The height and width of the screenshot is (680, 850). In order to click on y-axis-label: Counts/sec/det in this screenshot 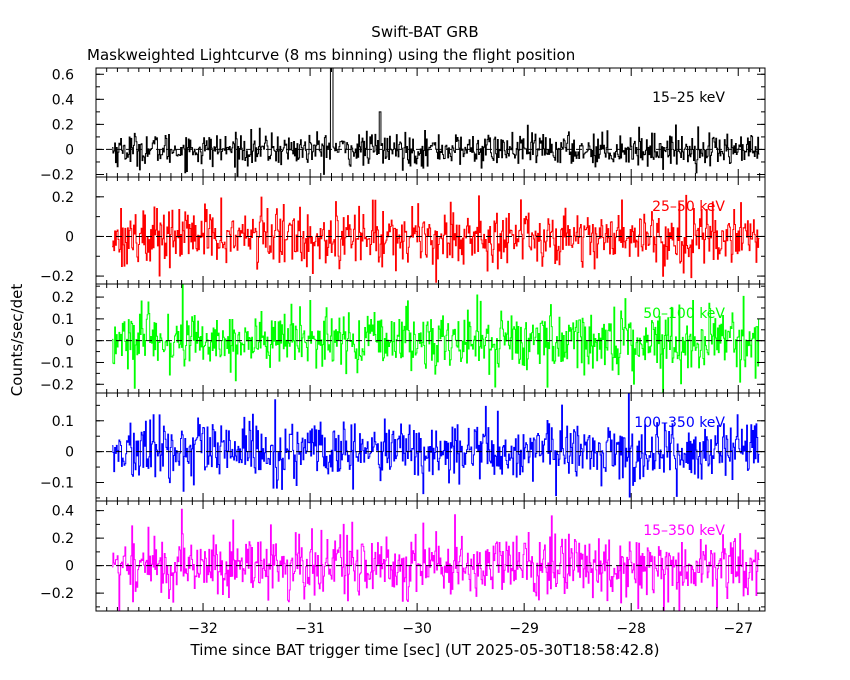, I will do `click(17, 340)`.